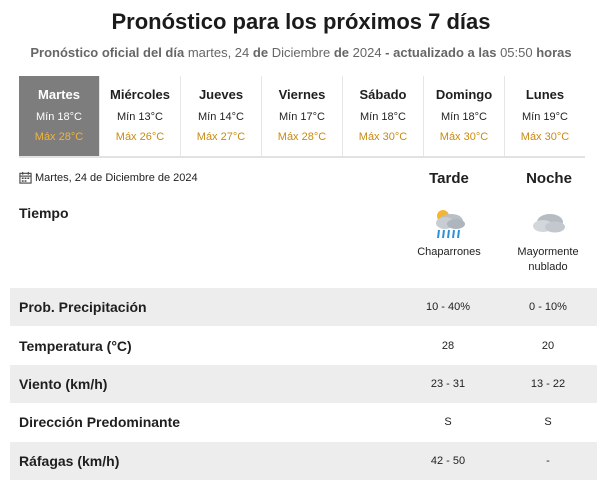 Image resolution: width=610 pixels, height=489 pixels. Describe the element at coordinates (83, 307) in the screenshot. I see `row-label: Prob. Precipitación` at that location.